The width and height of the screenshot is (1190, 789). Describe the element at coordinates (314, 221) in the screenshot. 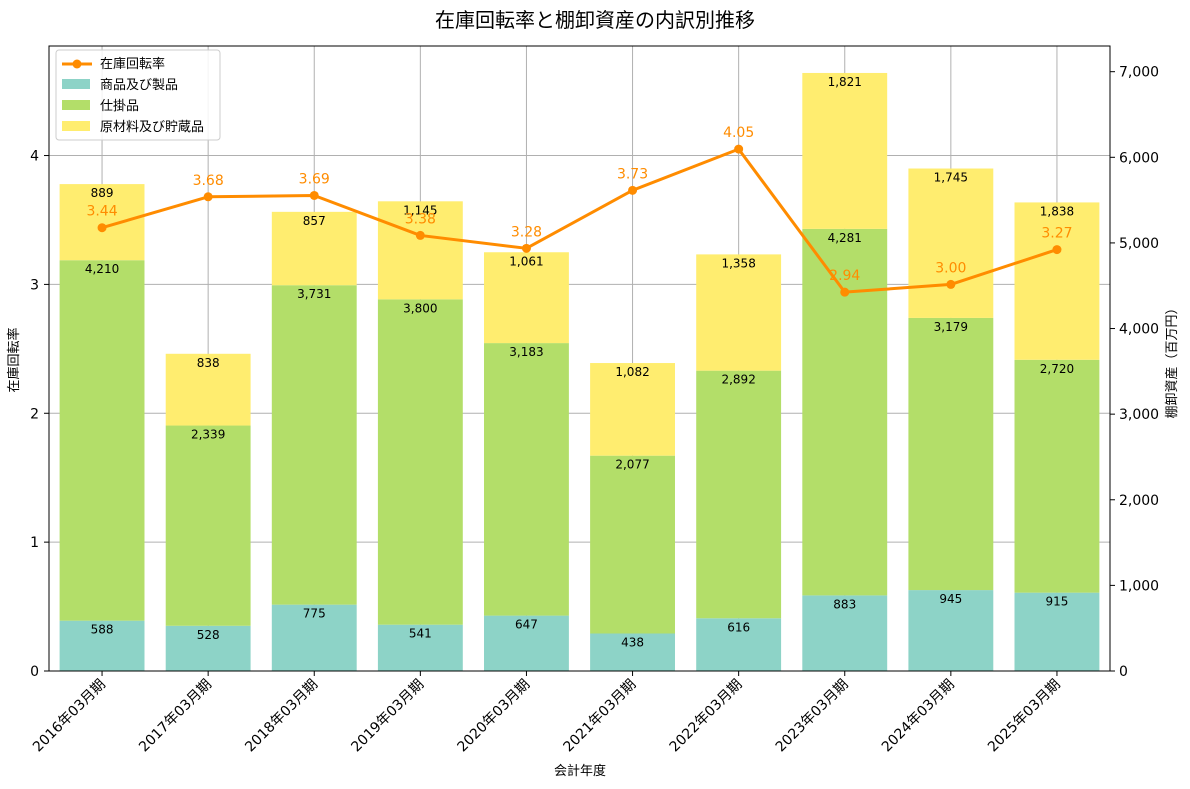

I see `segment-value-label: 857` at that location.